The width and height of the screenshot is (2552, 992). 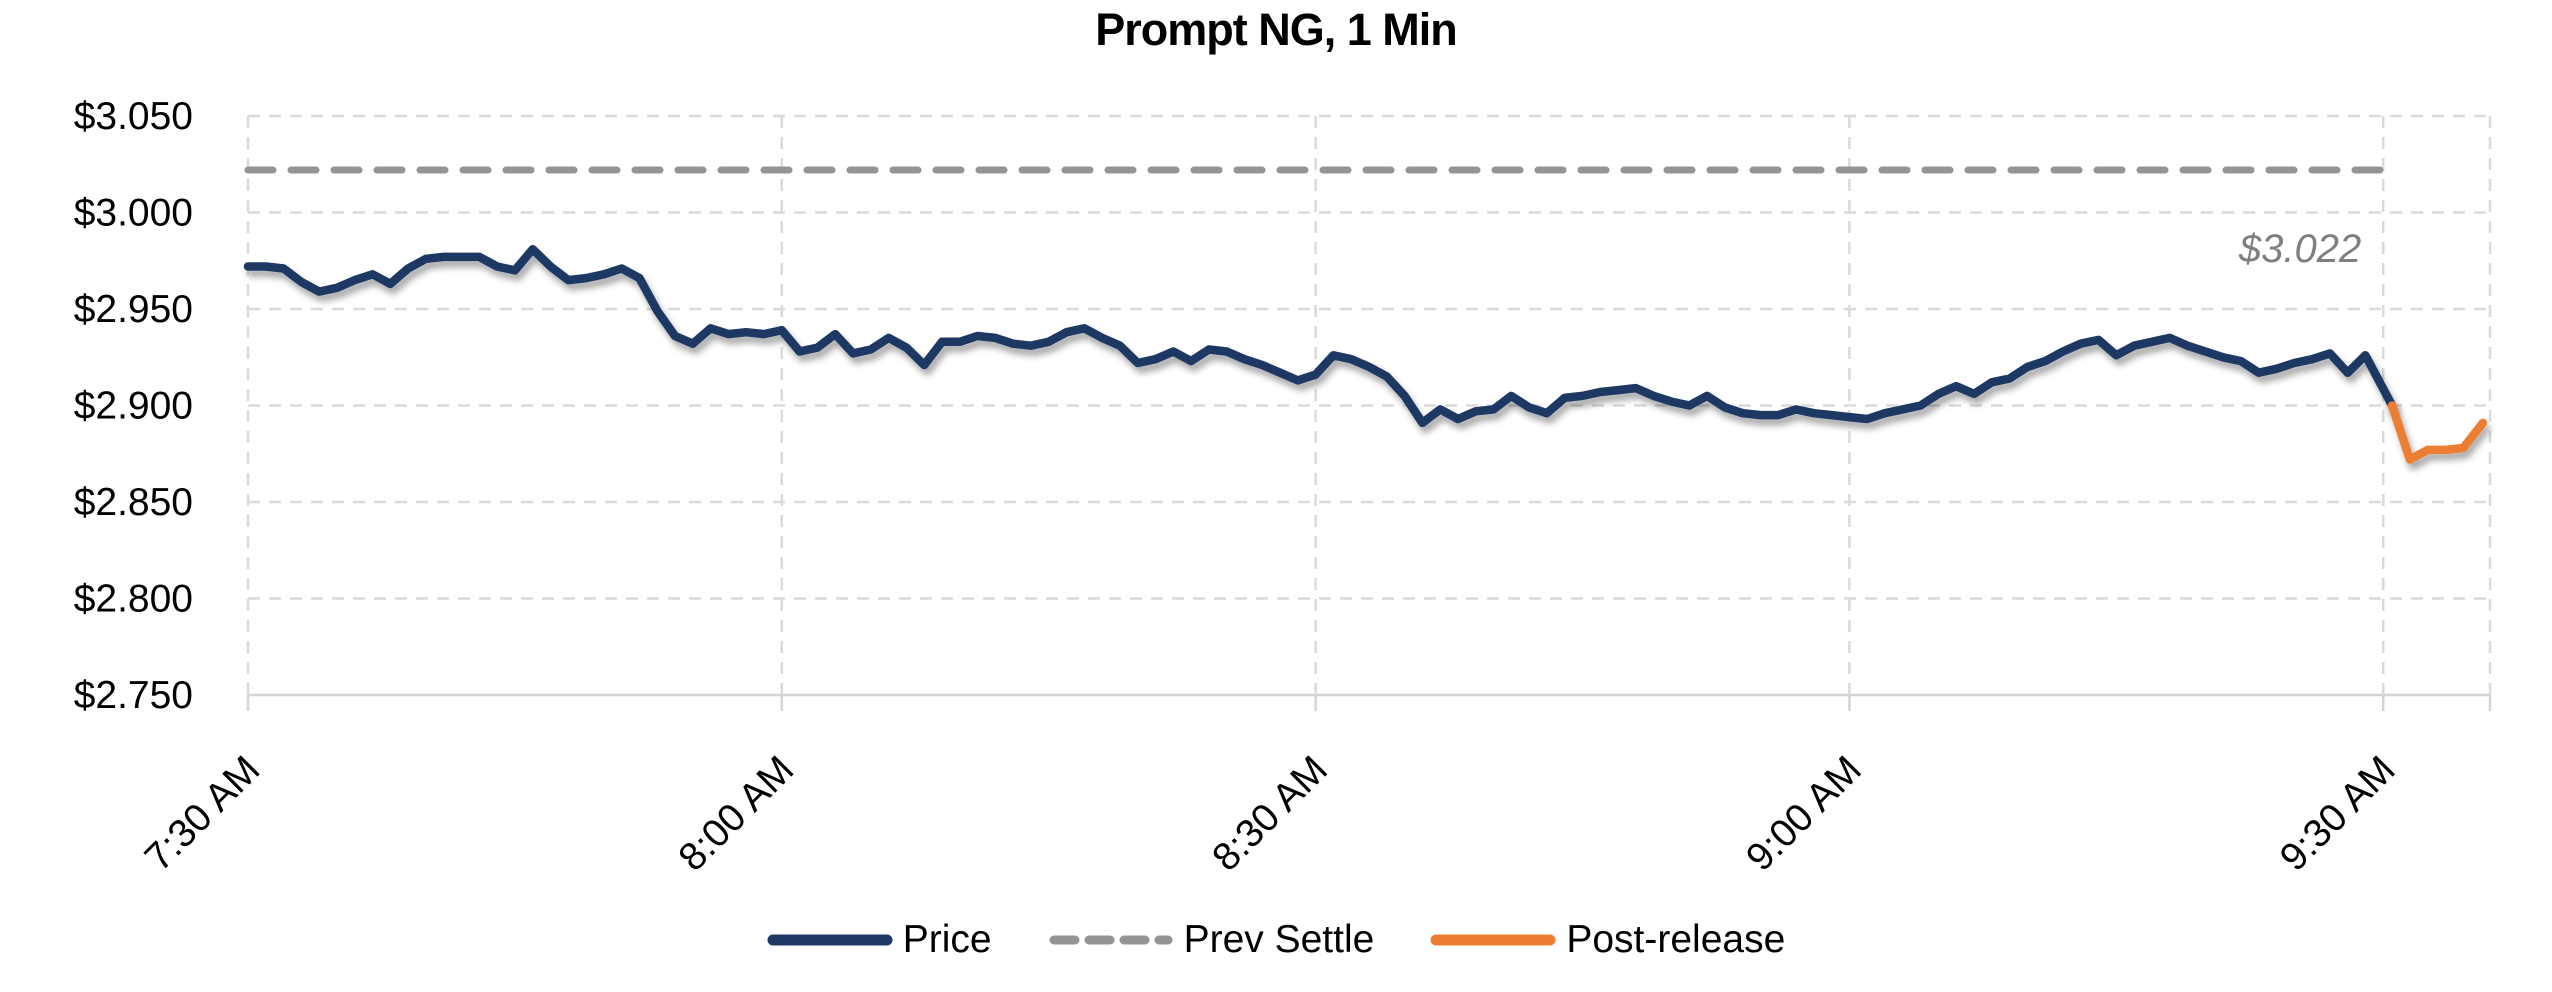 I want to click on y-axis-tick-label: $2.750, so click(x=133, y=695).